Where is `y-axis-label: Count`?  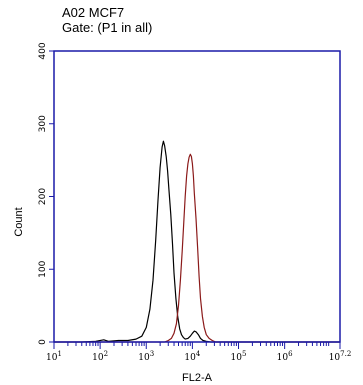 y-axis-label: Count is located at coordinates (19, 221).